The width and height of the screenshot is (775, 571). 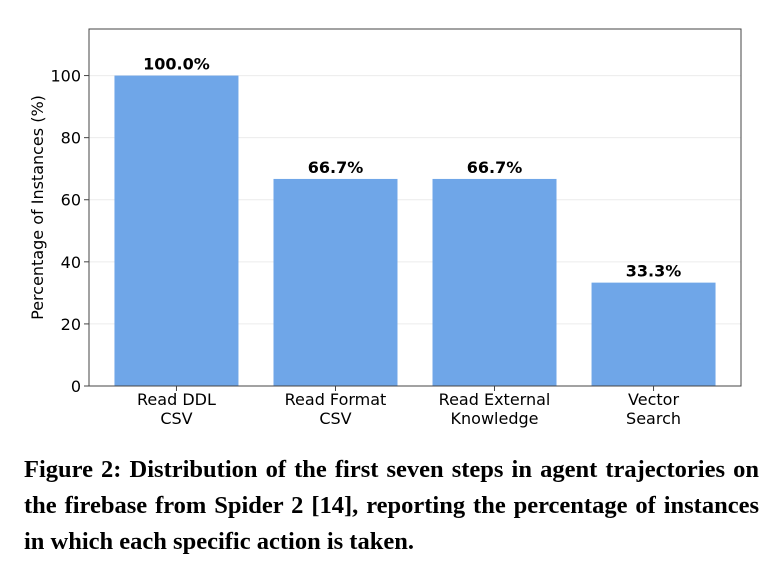 I want to click on y-tick-label: 60, so click(x=71, y=200).